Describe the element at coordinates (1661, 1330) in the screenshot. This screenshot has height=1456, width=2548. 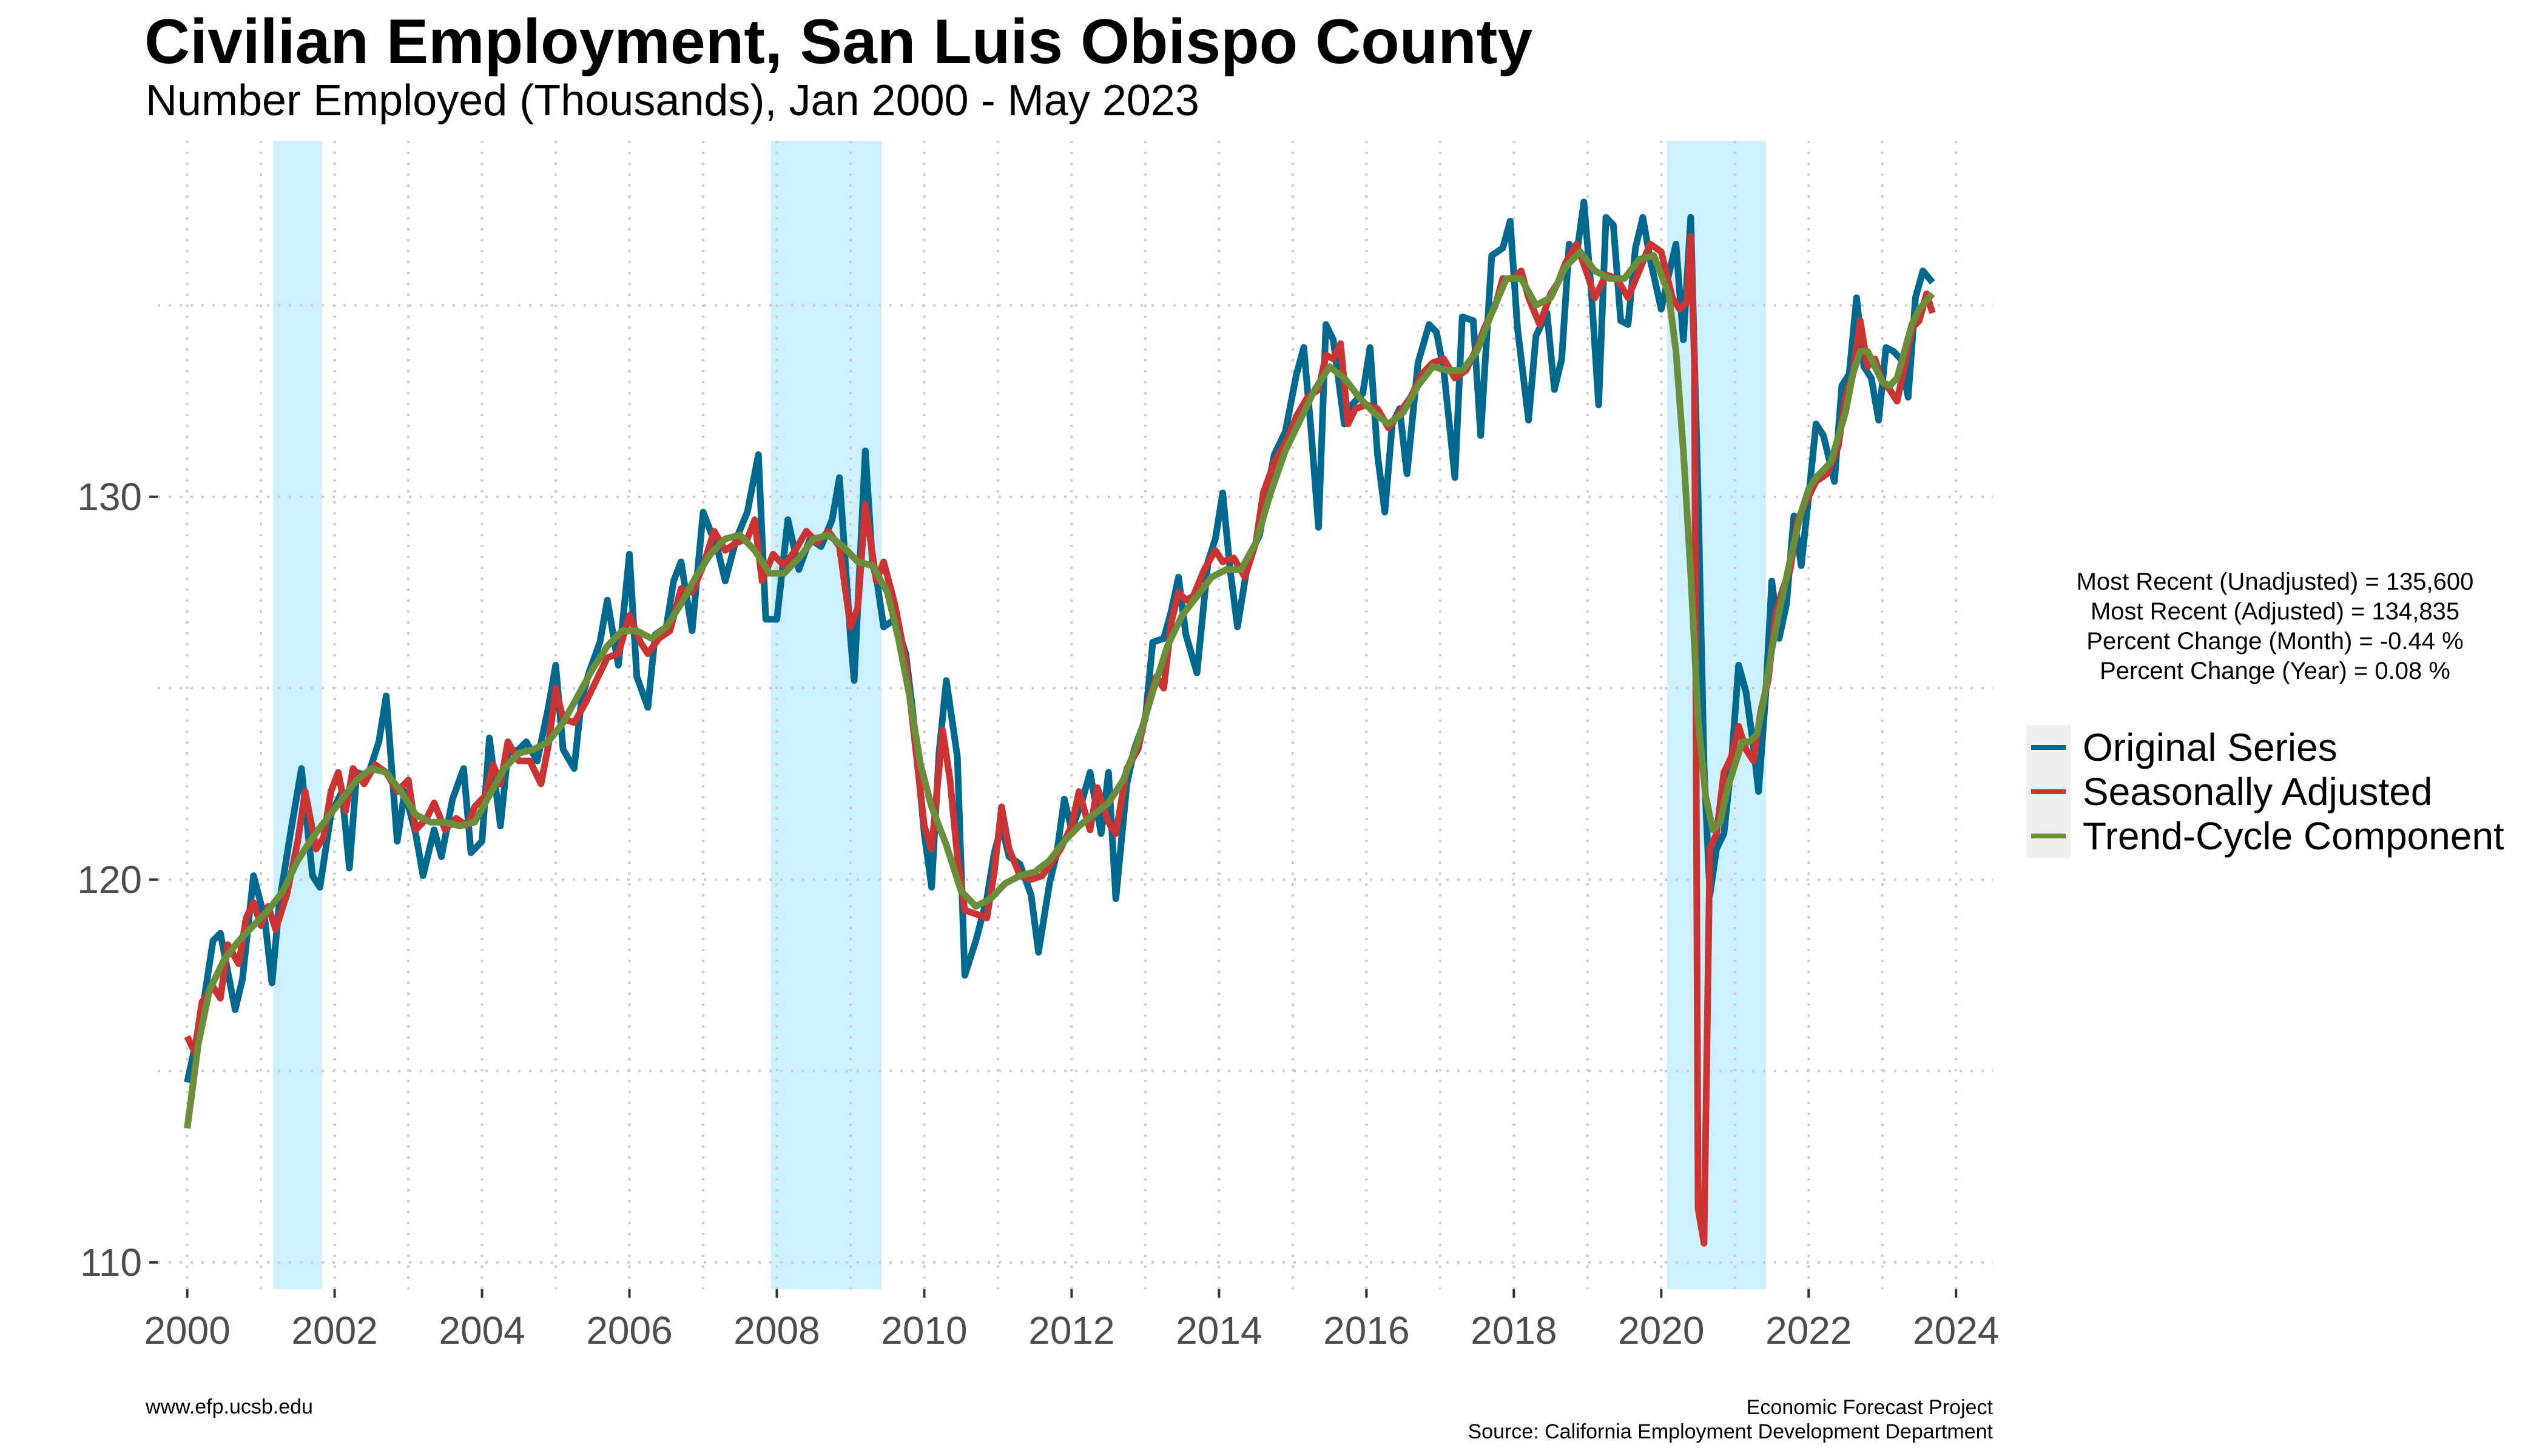
I see `x-tick-label: 2020` at that location.